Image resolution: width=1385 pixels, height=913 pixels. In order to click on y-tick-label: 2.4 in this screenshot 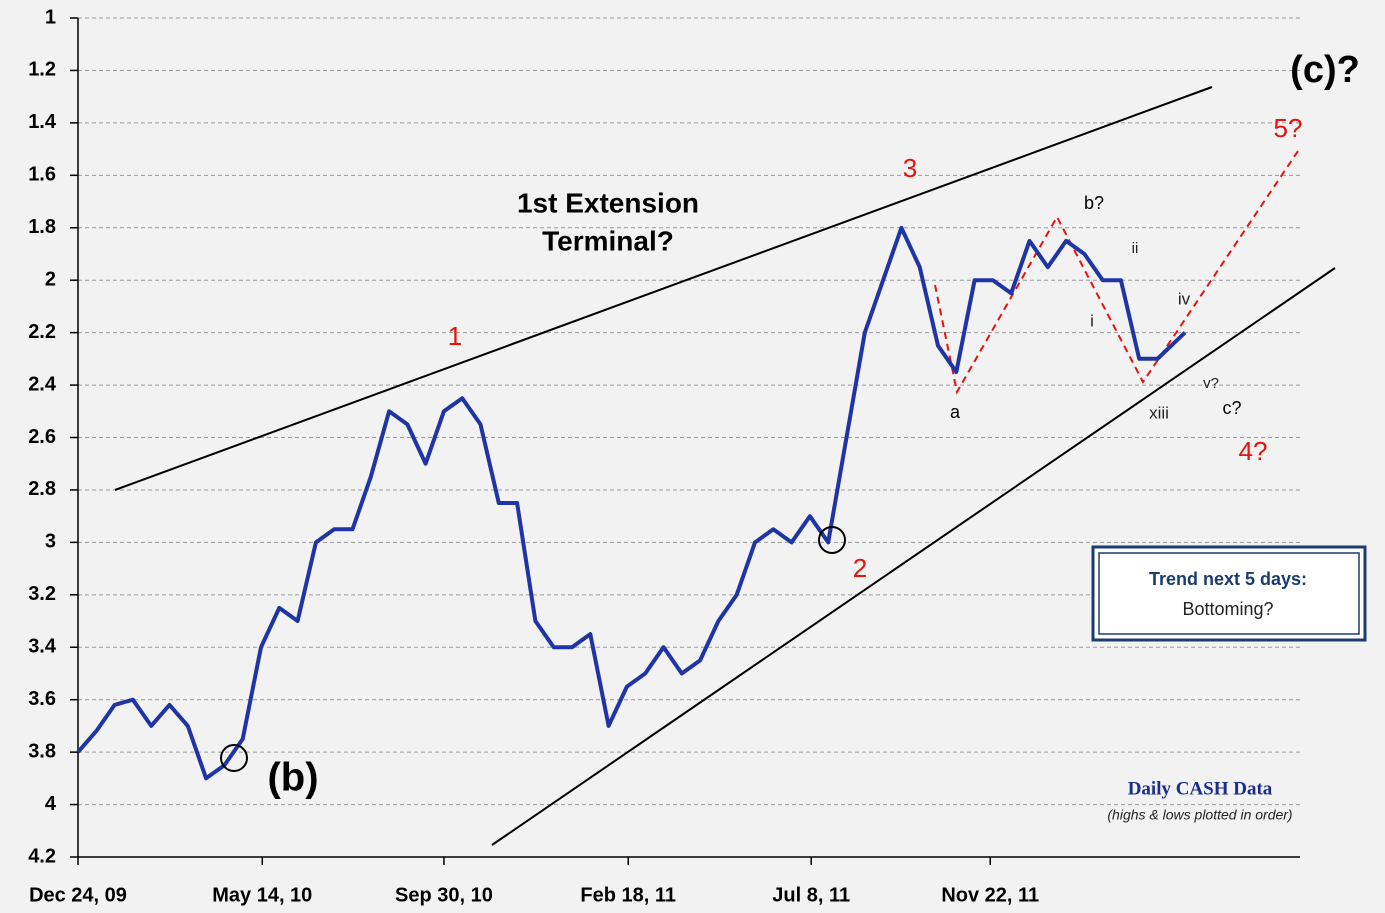, I will do `click(42, 384)`.